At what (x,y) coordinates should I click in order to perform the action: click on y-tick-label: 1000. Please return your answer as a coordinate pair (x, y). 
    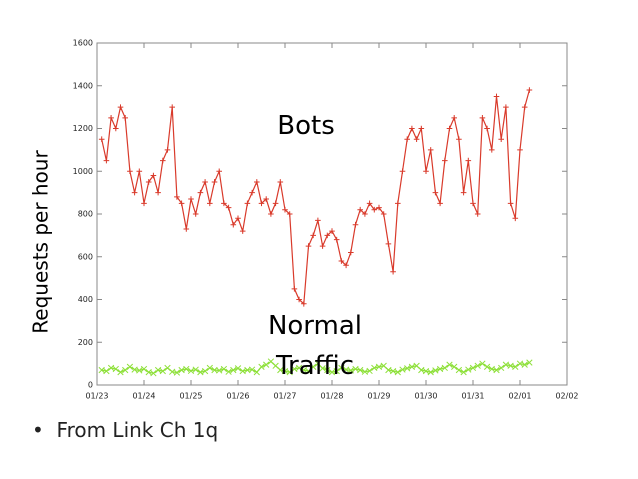
    Looking at the image, I should click on (83, 171).